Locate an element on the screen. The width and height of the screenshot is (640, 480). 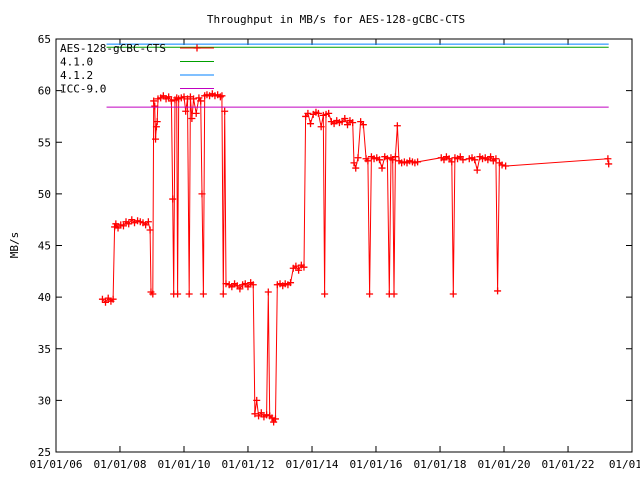
legend-label-aes-128-gcbc-cts: AES-128-gCBC-CTS is located at coordinates (113, 48).